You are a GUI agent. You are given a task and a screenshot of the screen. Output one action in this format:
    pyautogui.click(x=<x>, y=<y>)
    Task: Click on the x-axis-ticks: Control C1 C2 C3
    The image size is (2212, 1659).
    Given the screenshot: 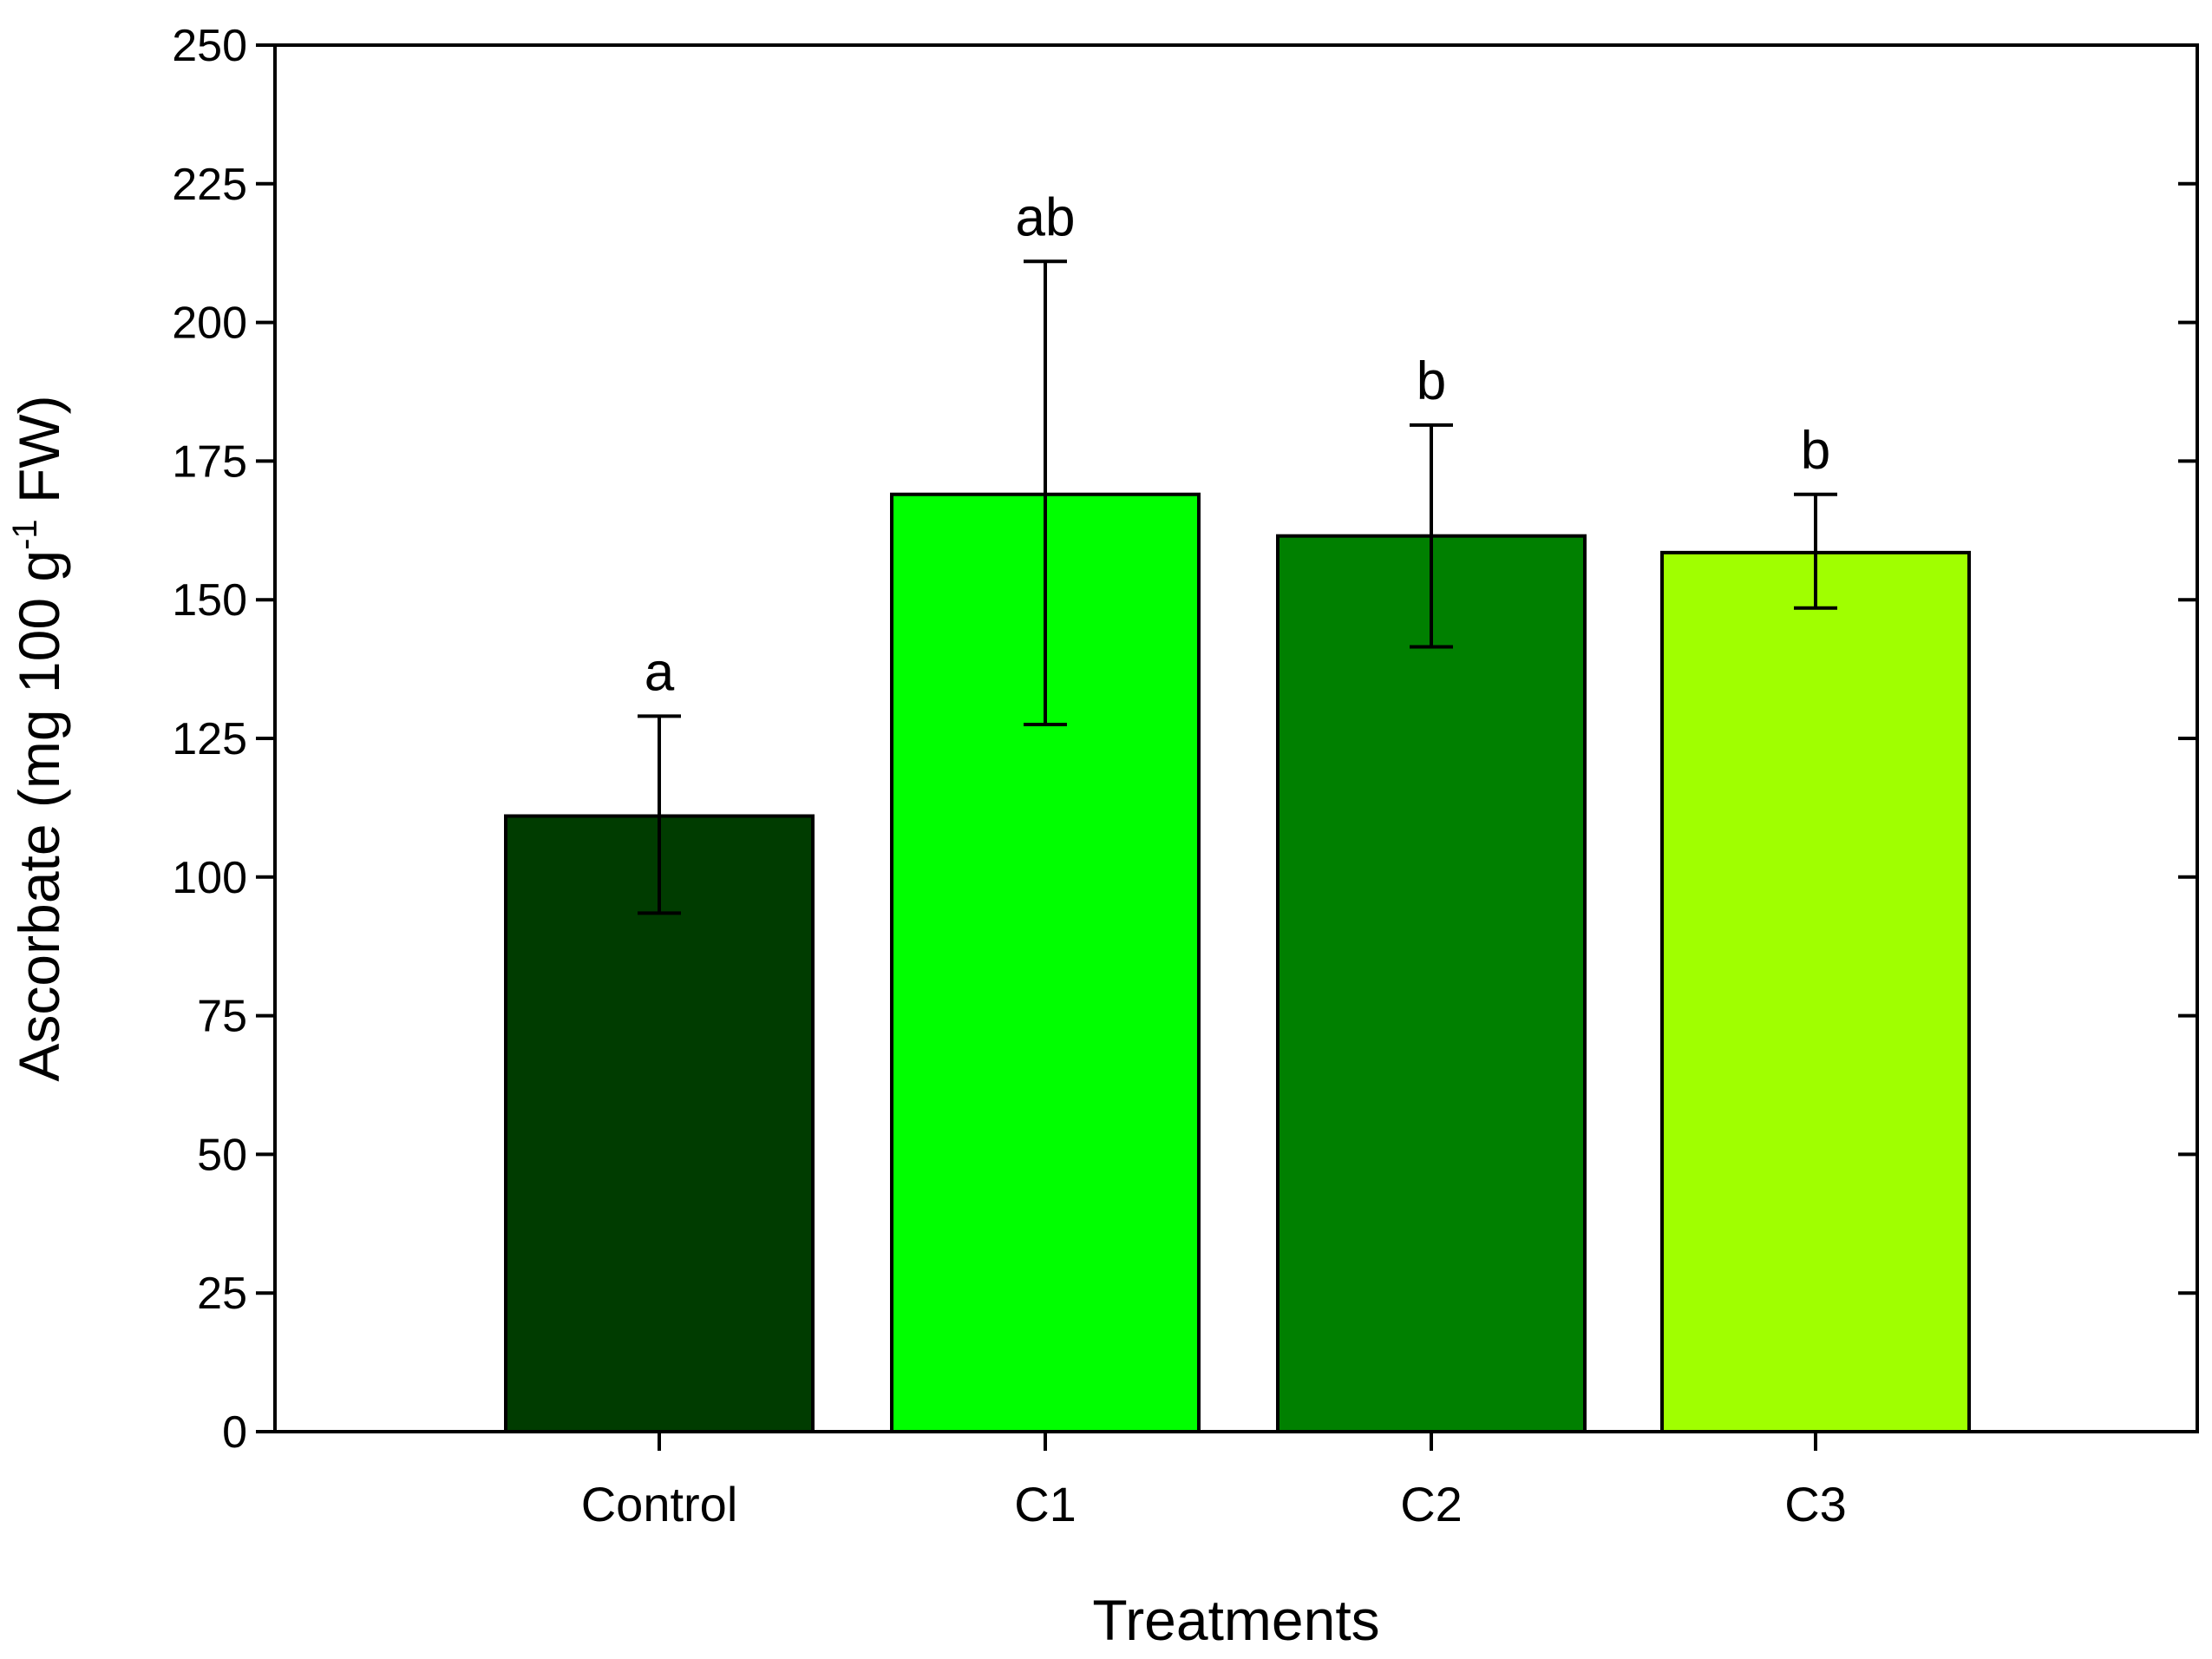 What is the action you would take?
    pyautogui.click(x=1214, y=1481)
    